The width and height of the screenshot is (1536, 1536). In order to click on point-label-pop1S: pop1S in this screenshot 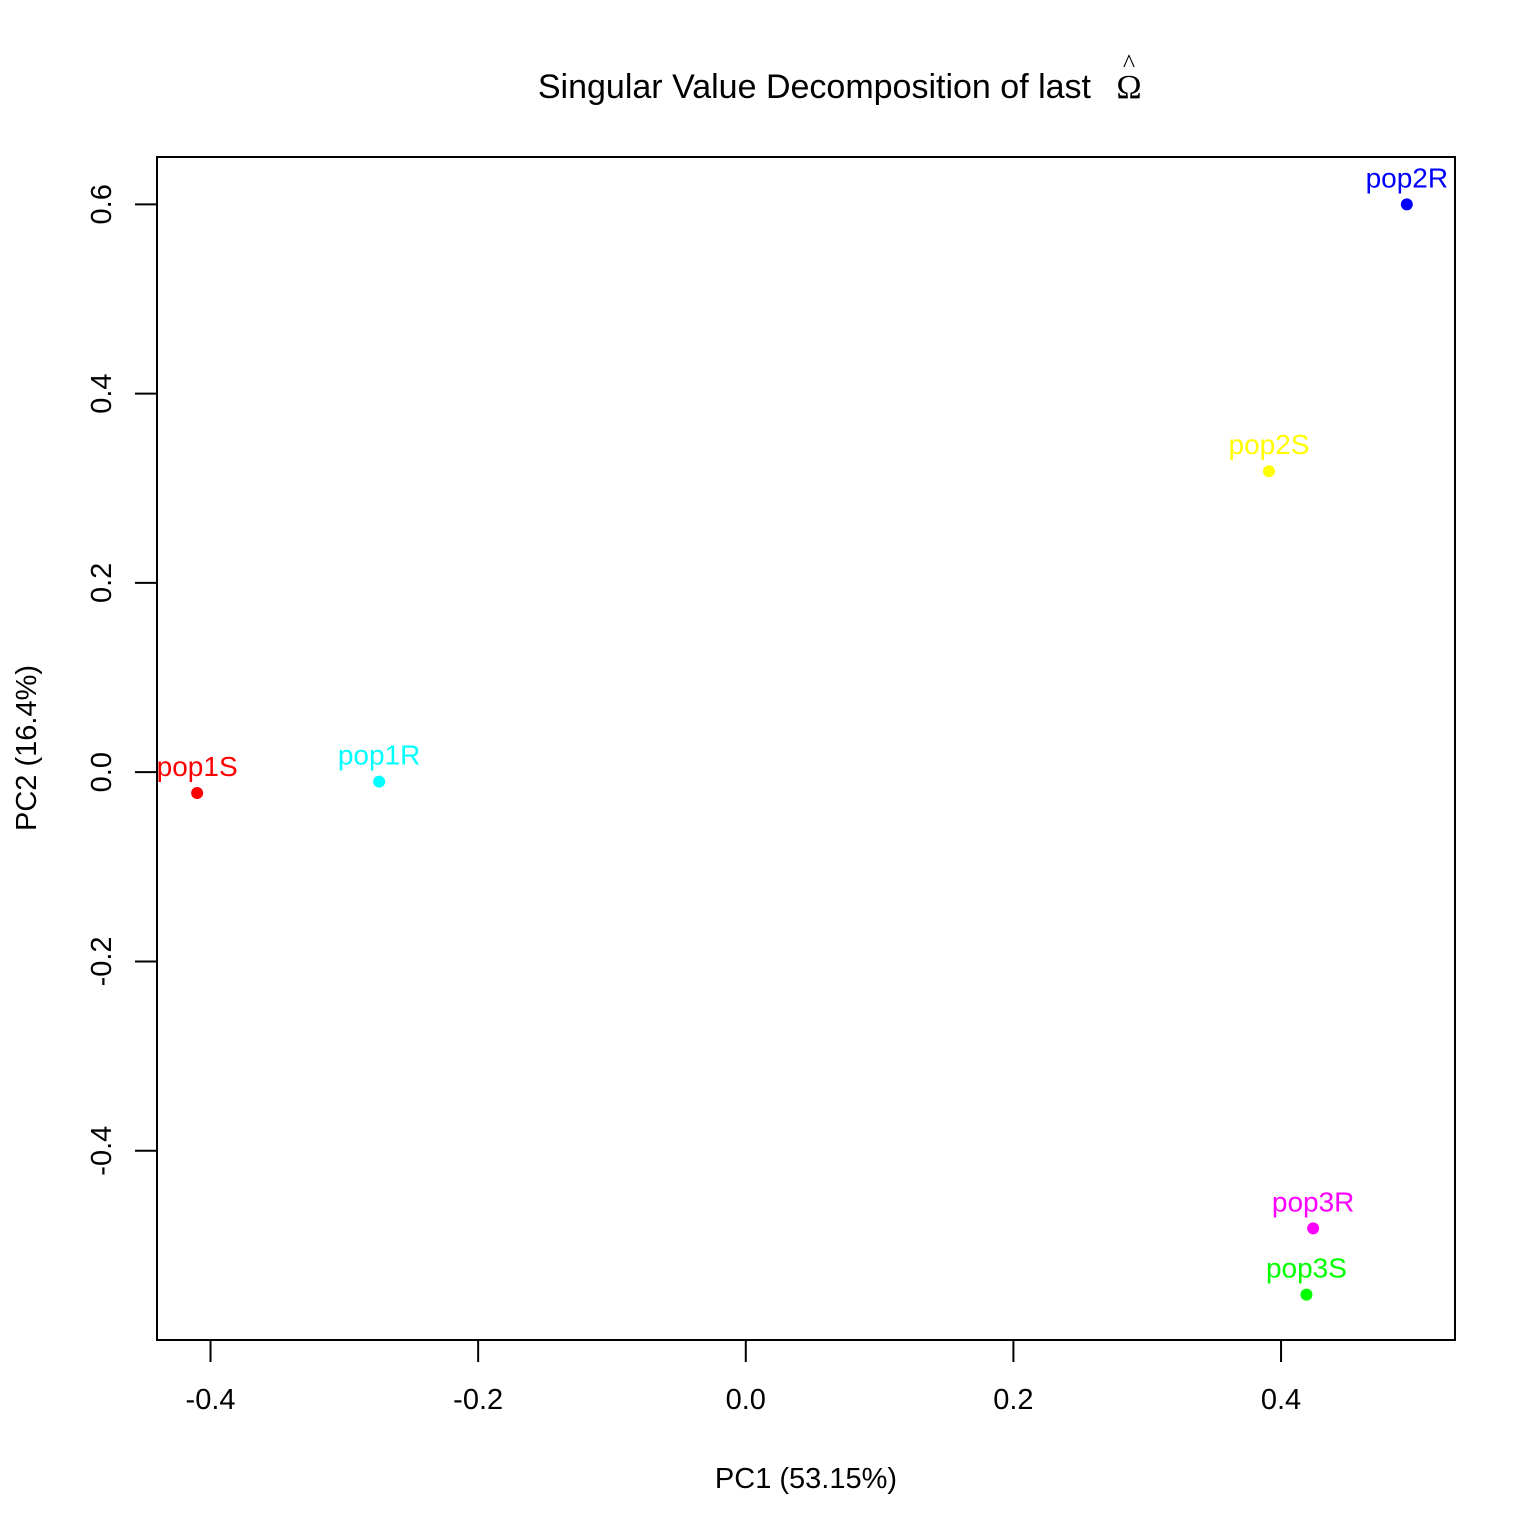, I will do `click(197, 766)`.